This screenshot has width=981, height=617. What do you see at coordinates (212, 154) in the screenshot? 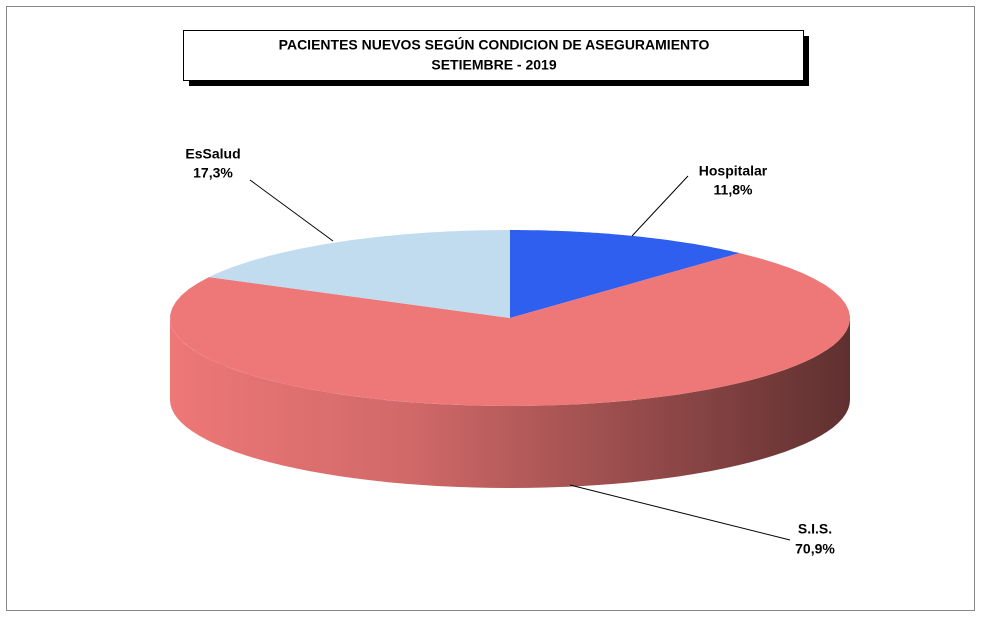
I see `category-label: EsSalud` at bounding box center [212, 154].